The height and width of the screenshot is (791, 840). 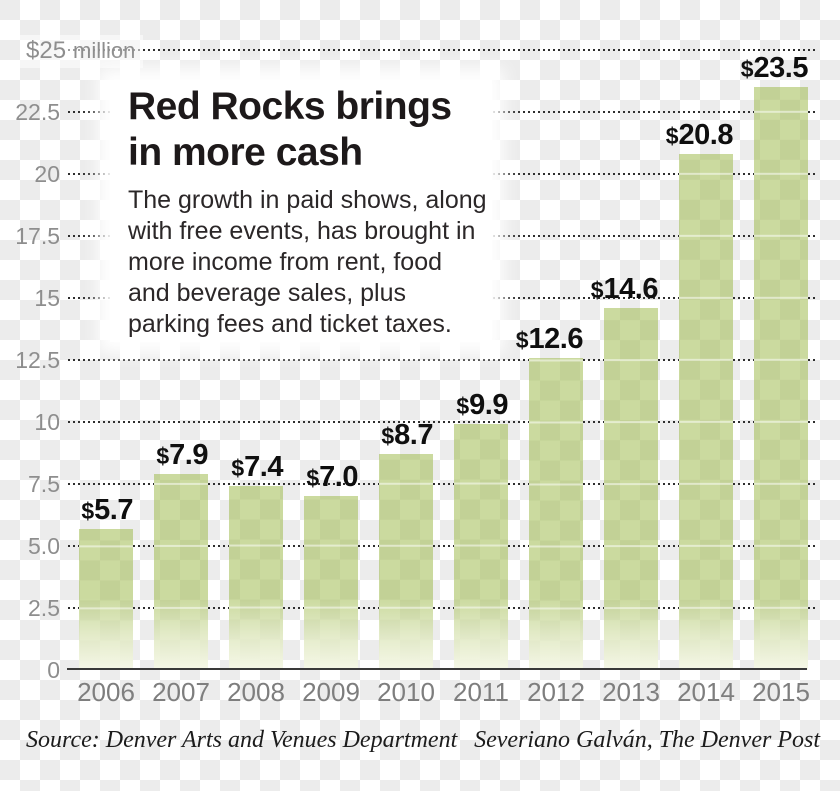 What do you see at coordinates (106, 692) in the screenshot?
I see `x-axis-label-2006: 2006` at bounding box center [106, 692].